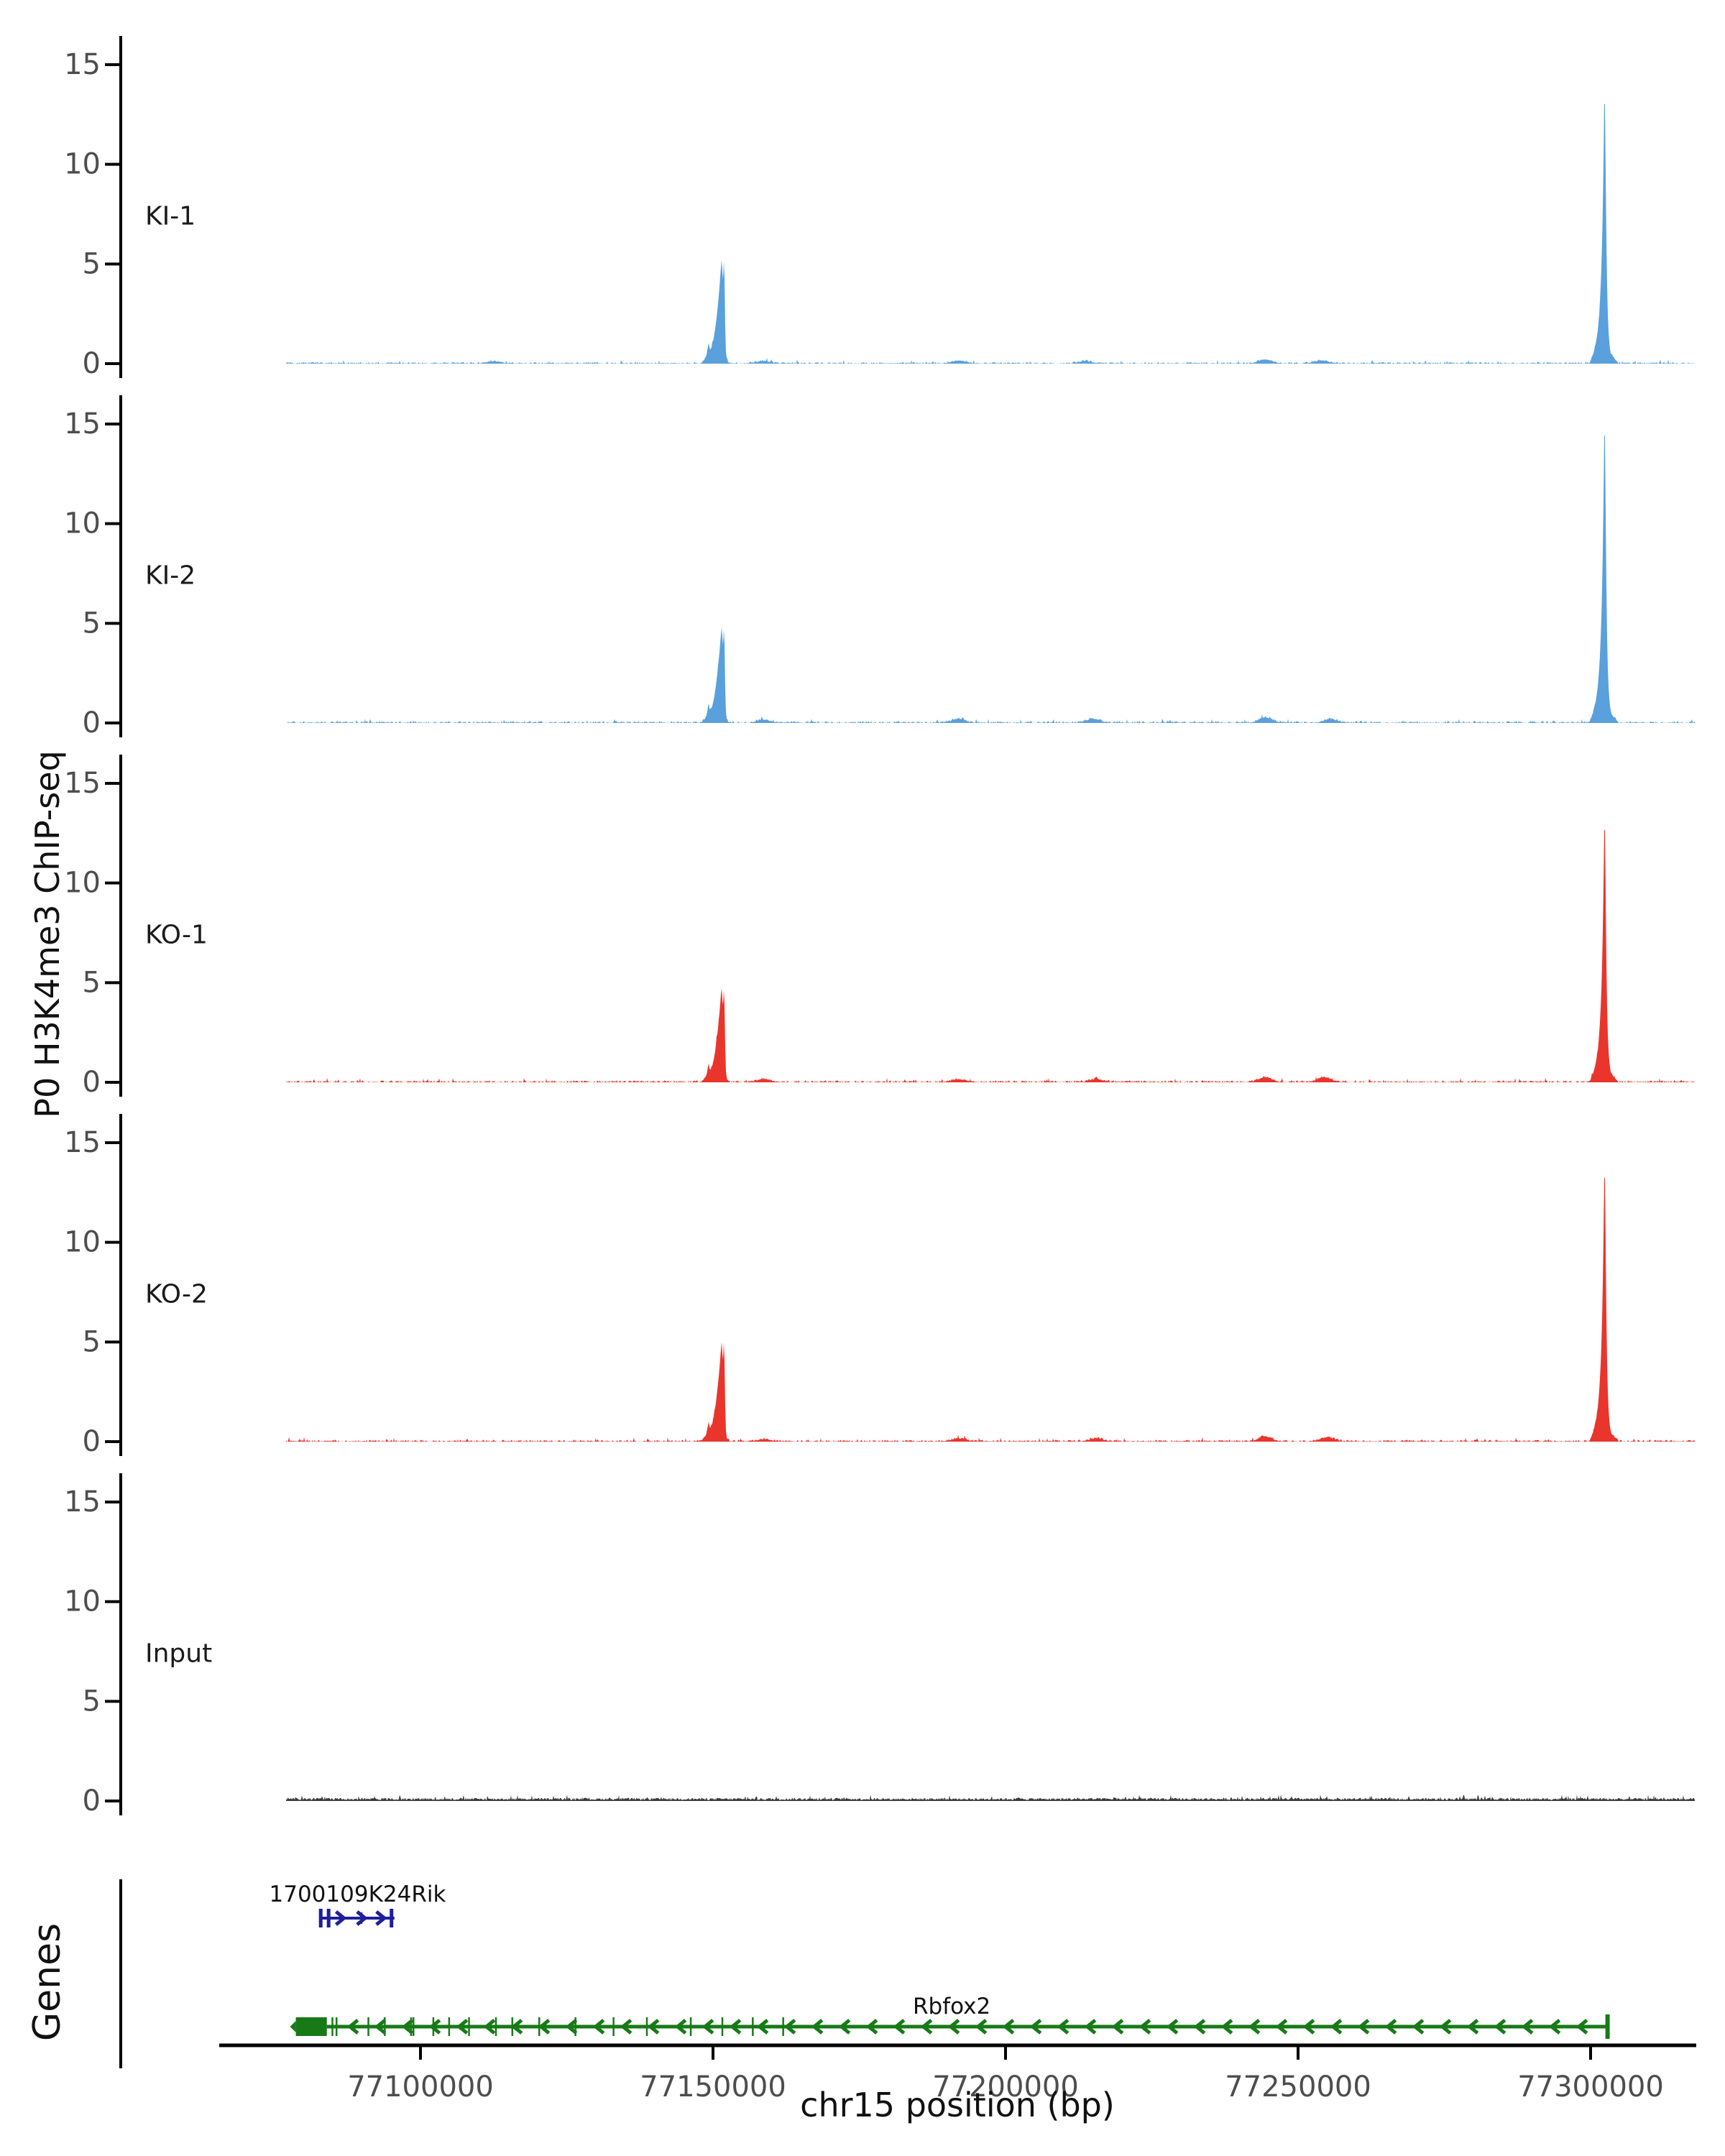 This screenshot has height=2156, width=1725. What do you see at coordinates (178, 1654) in the screenshot?
I see `track-label: Input` at bounding box center [178, 1654].